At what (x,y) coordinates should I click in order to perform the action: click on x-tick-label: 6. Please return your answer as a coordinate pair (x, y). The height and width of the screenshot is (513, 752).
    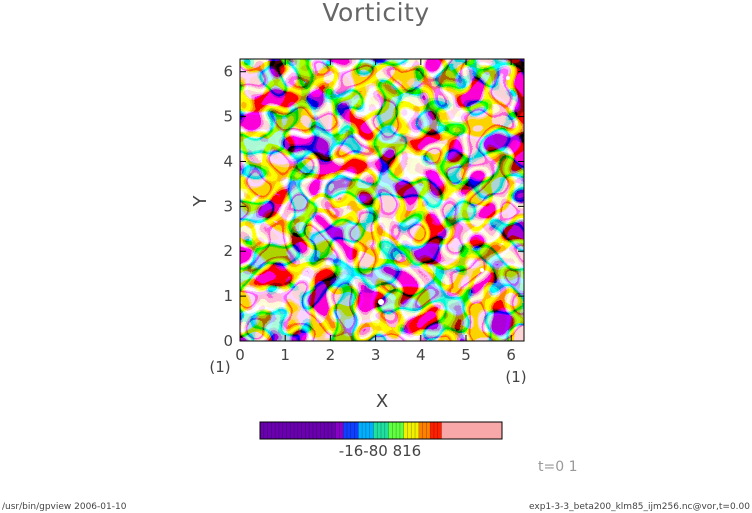
    Looking at the image, I should click on (511, 355).